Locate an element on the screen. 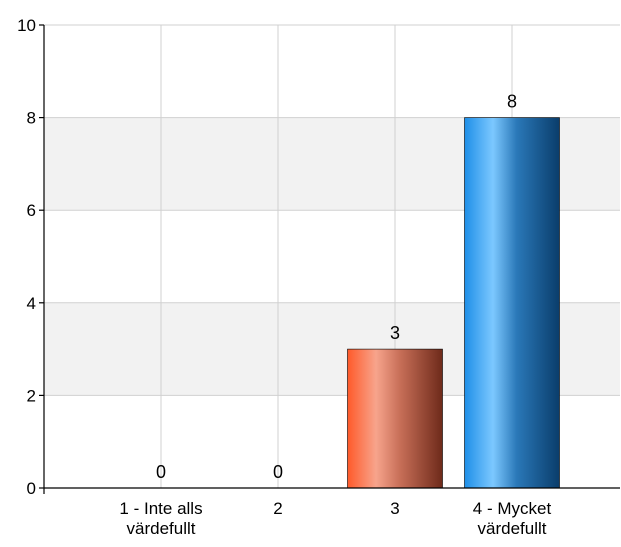 This screenshot has width=621, height=547. x-tick-label: 4 - Mycket värdefullt is located at coordinates (512, 518).